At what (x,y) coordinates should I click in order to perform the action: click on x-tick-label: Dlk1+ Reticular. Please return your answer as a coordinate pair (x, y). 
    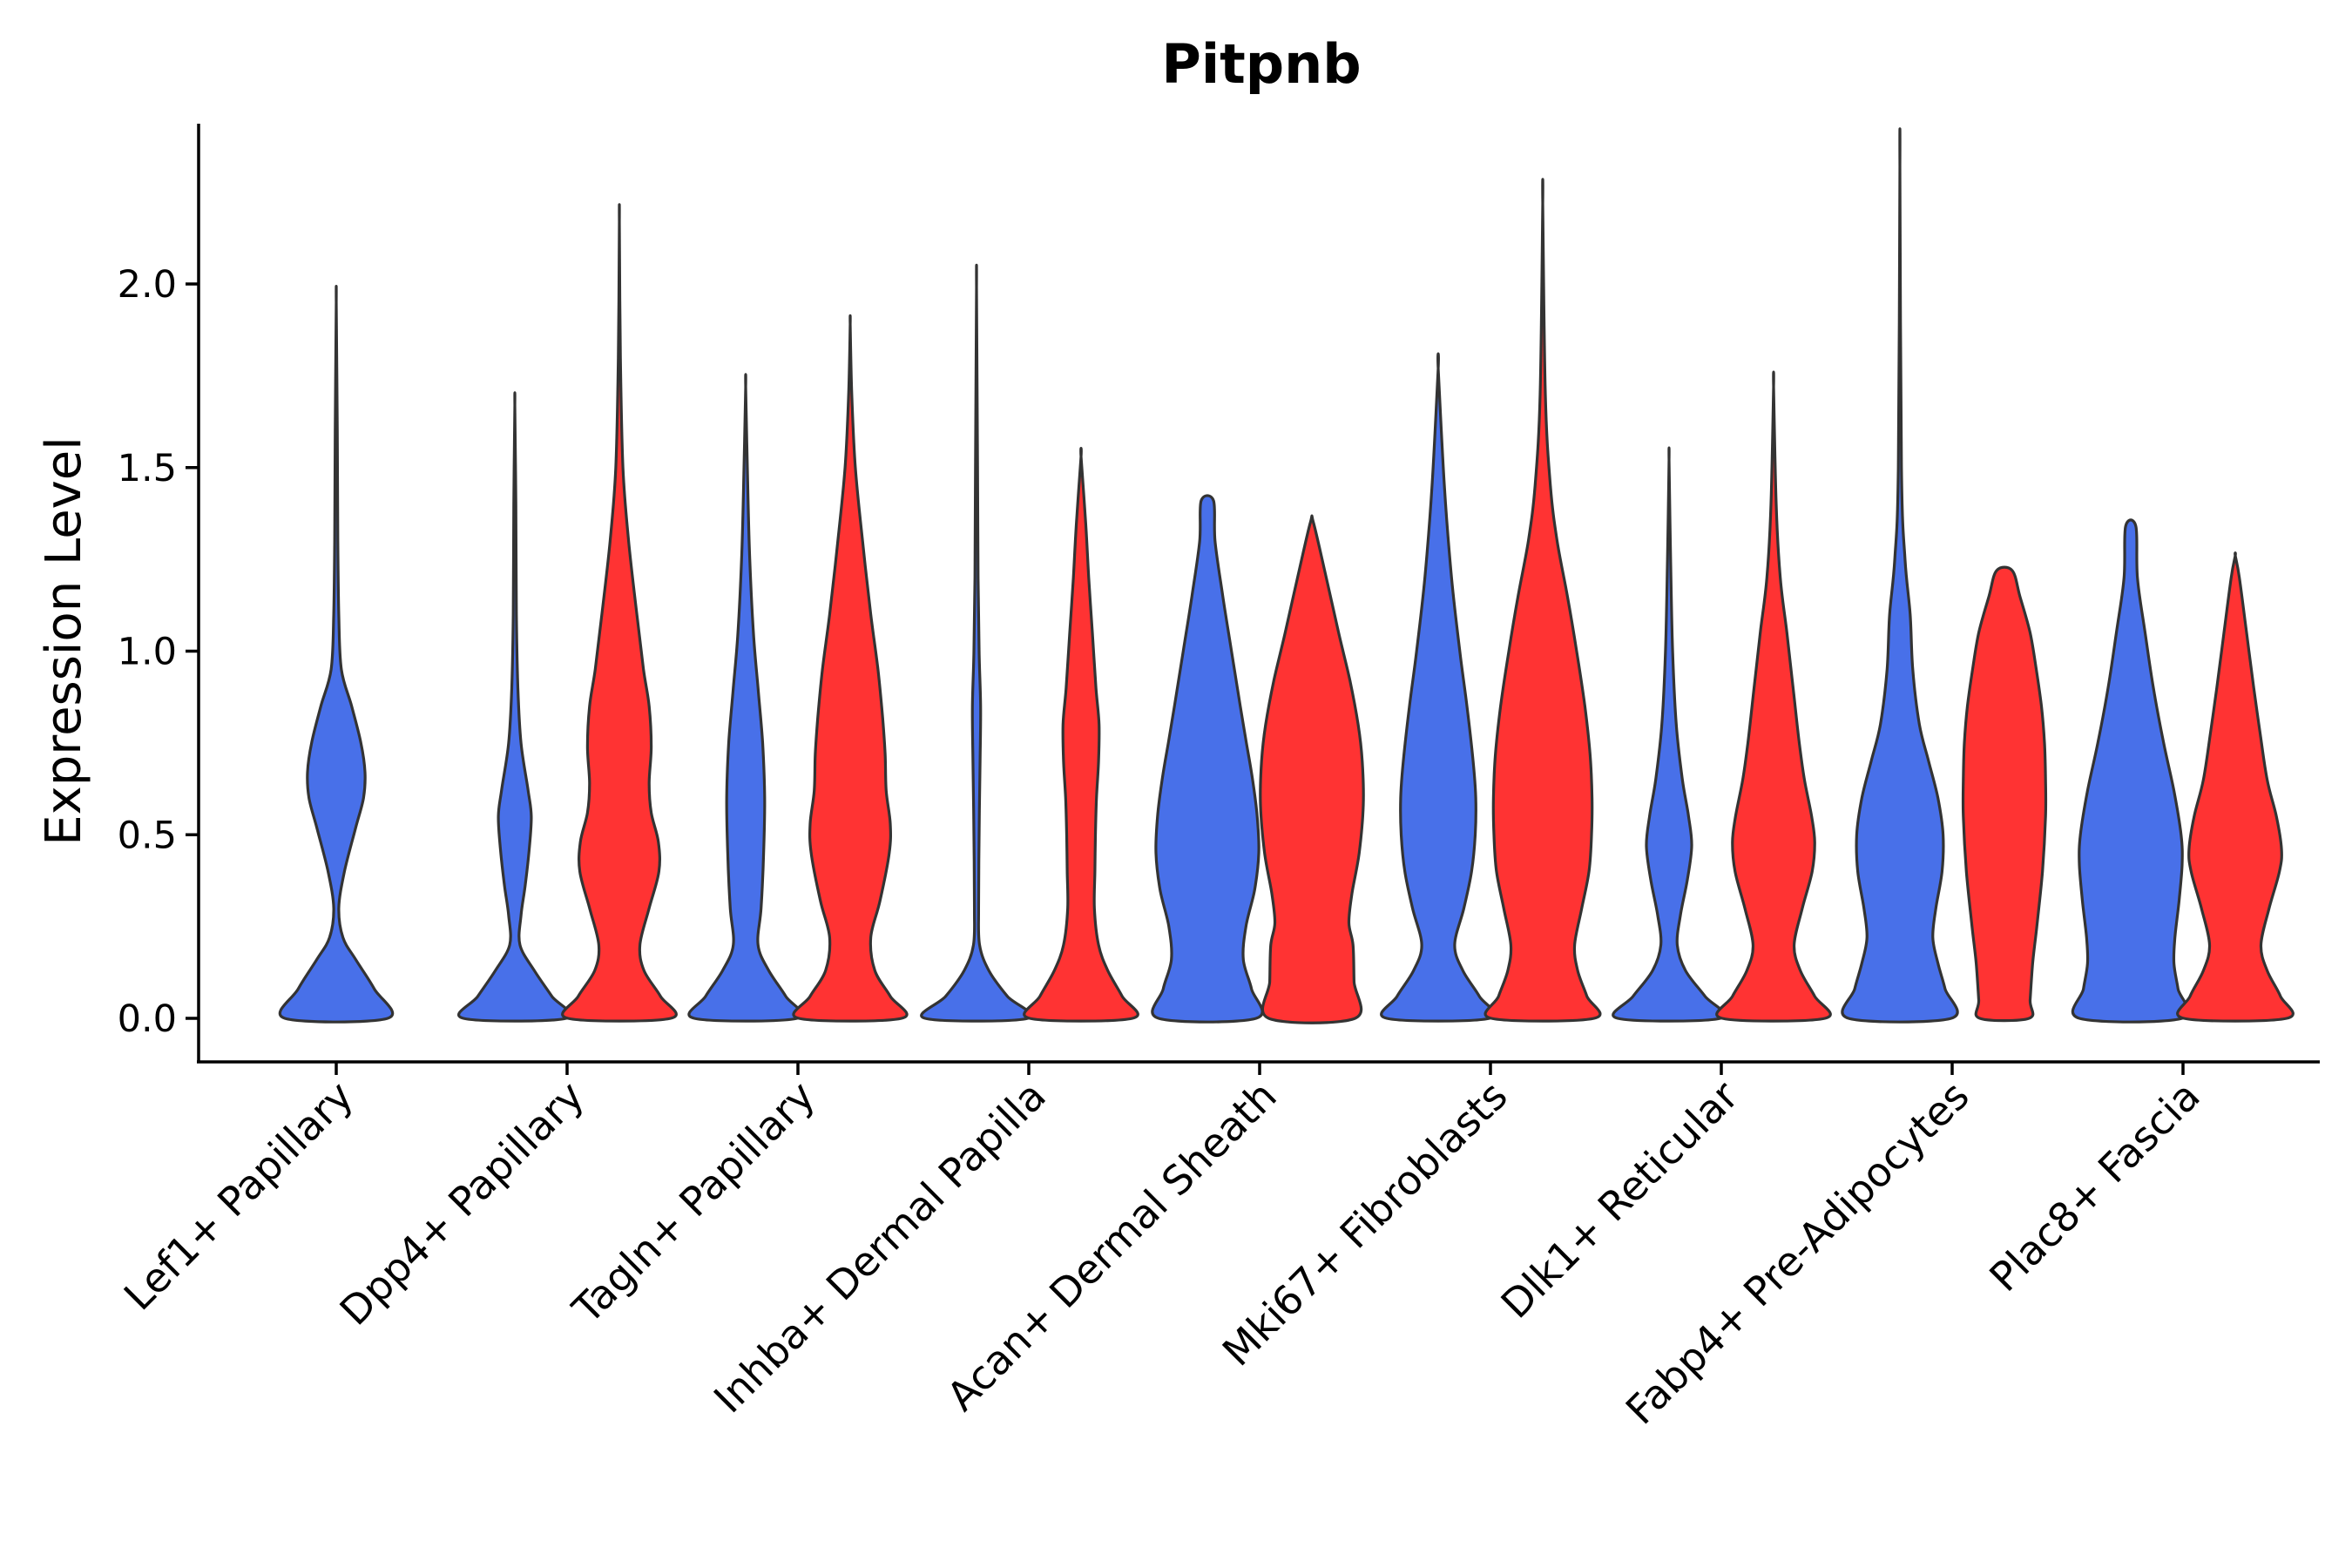
    Looking at the image, I should click on (1619, 1200).